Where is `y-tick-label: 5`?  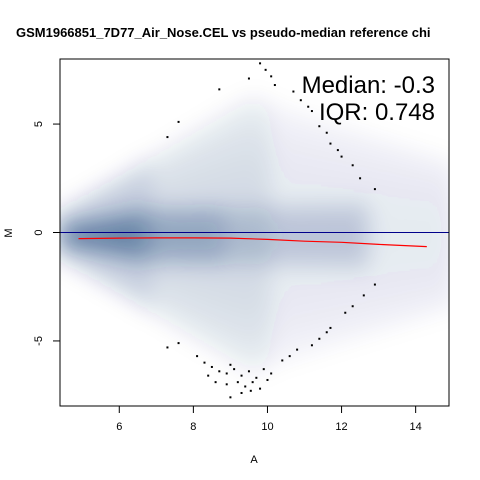
y-tick-label: 5 is located at coordinates (39, 124).